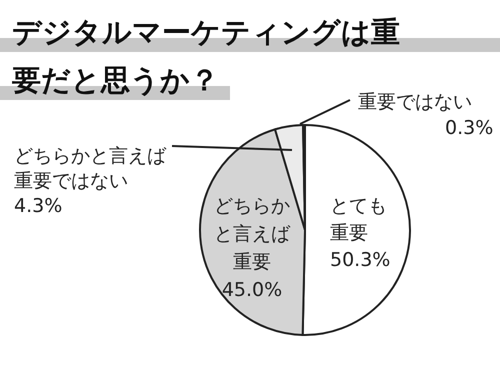 The image size is (500, 375). What do you see at coordinates (360, 260) in the screenshot?
I see `data-label: 50.3%` at bounding box center [360, 260].